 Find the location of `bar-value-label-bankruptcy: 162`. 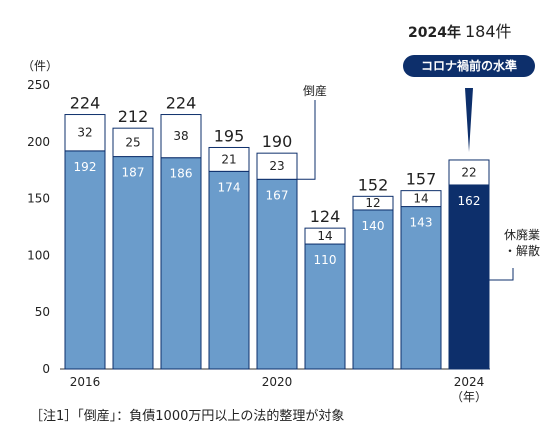

bar-value-label-bankruptcy: 162 is located at coordinates (469, 201).